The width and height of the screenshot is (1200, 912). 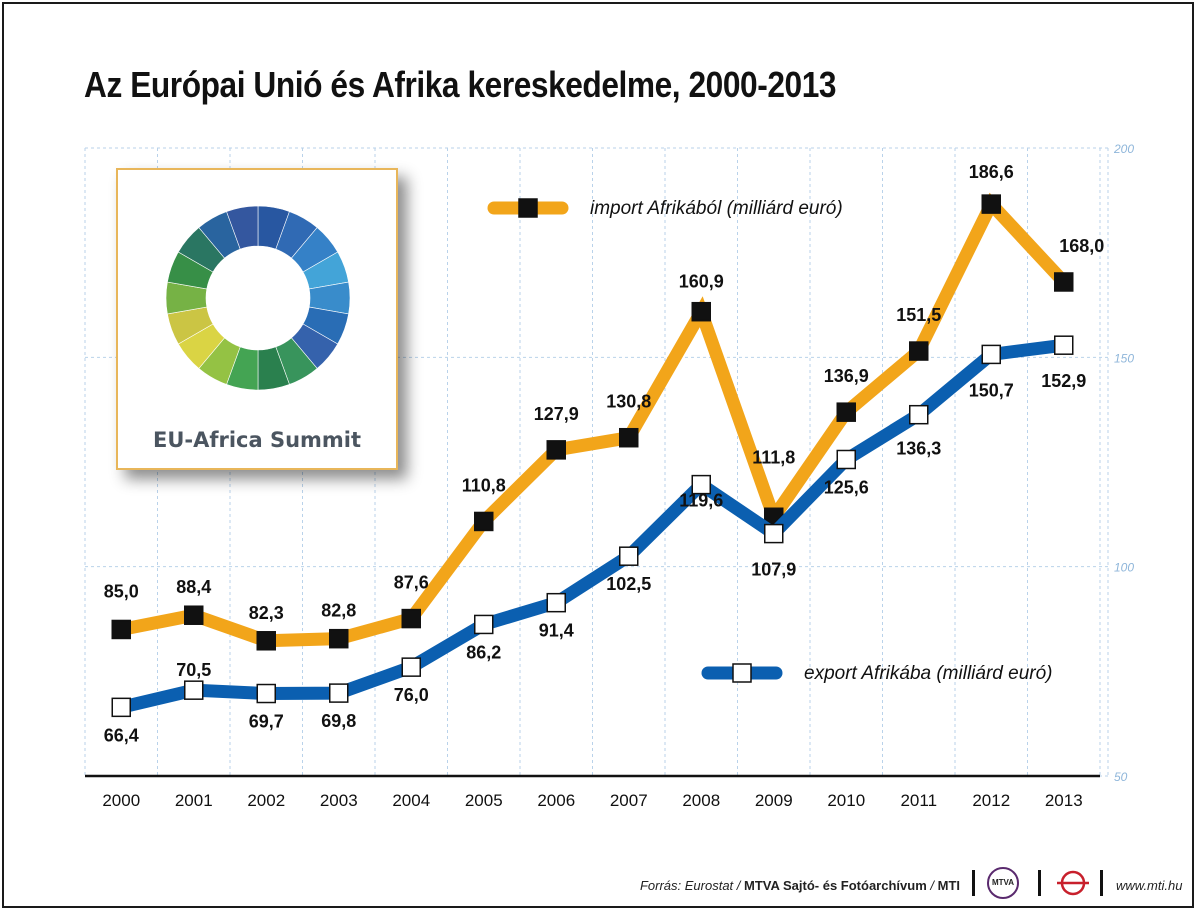 I want to click on eu-africa-summit-logo: EU-Africa Summit, so click(x=257, y=319).